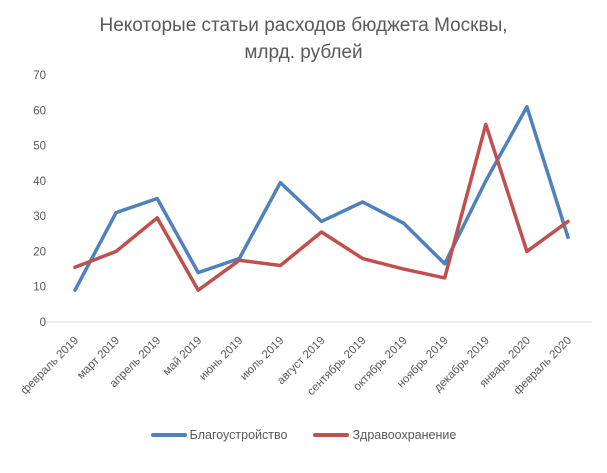 The width and height of the screenshot is (607, 473). Describe the element at coordinates (39, 217) in the screenshot. I see `y-axis-tick-label: 30` at that location.